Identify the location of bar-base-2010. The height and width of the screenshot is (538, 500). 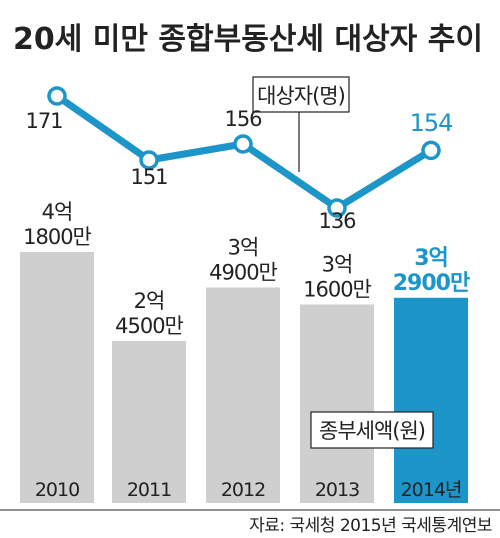
(57, 485).